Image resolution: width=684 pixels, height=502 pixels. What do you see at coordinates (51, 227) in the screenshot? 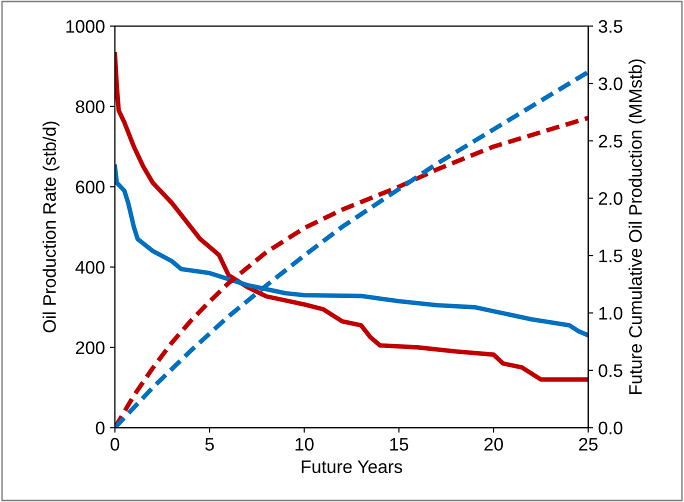
I see `y-axis-title: Oil Production Rate (stb/d)` at bounding box center [51, 227].